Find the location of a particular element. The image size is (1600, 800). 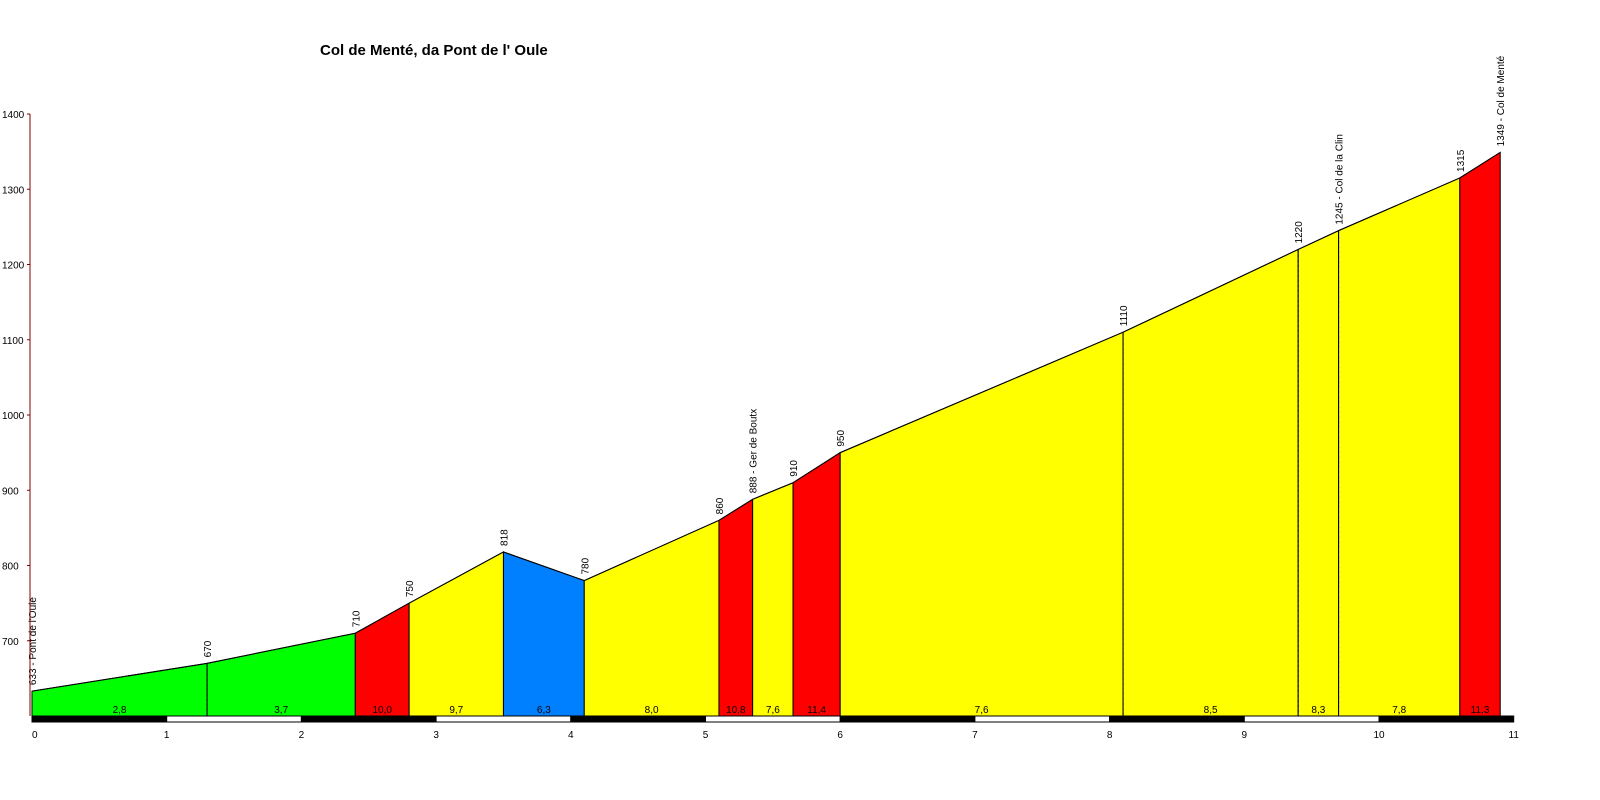

y-tick-label: 900 is located at coordinates (10, 491).